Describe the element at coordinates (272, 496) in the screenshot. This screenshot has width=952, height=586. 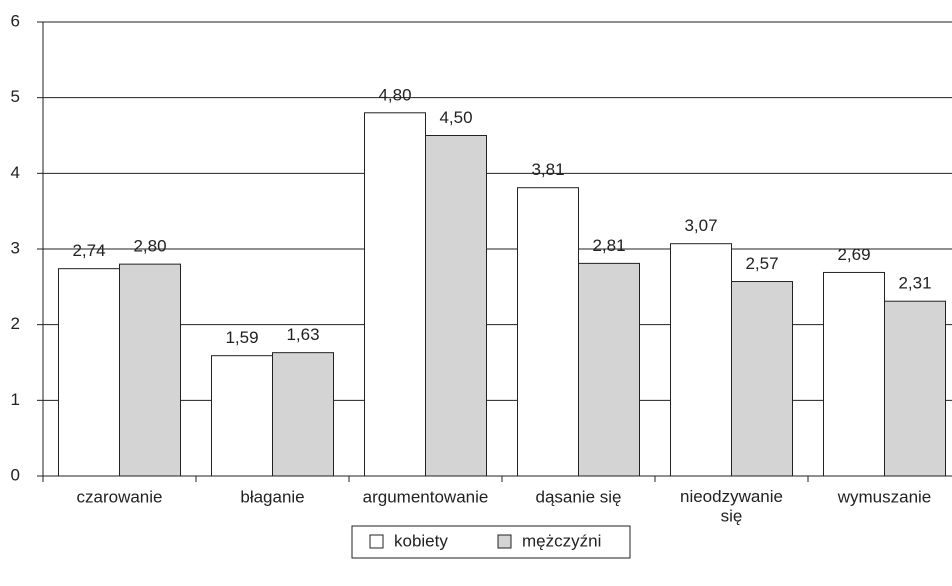
I see `x-tick-label: błaganie` at that location.